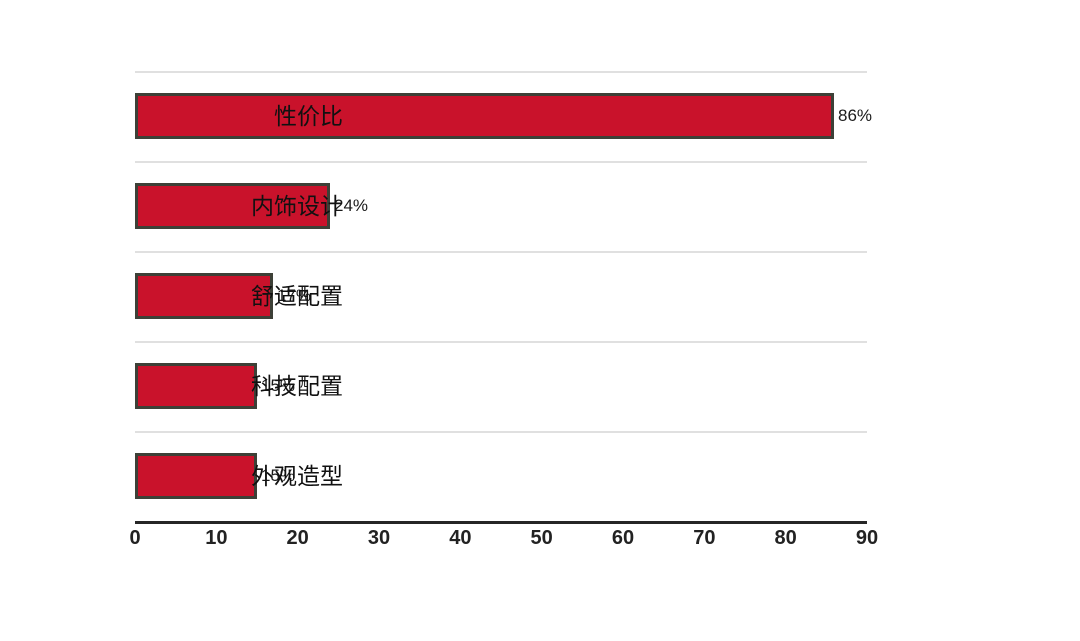  I want to click on x-tick-label: 80, so click(785, 538).